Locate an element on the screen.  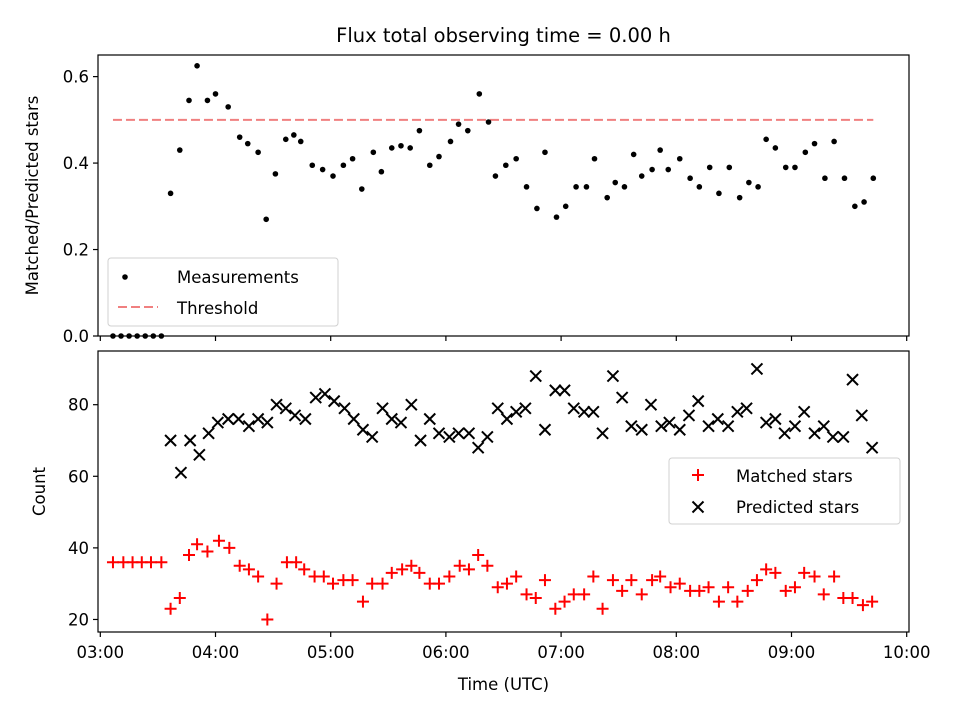
legend-predicted-label: Predicted stars is located at coordinates (797, 507).